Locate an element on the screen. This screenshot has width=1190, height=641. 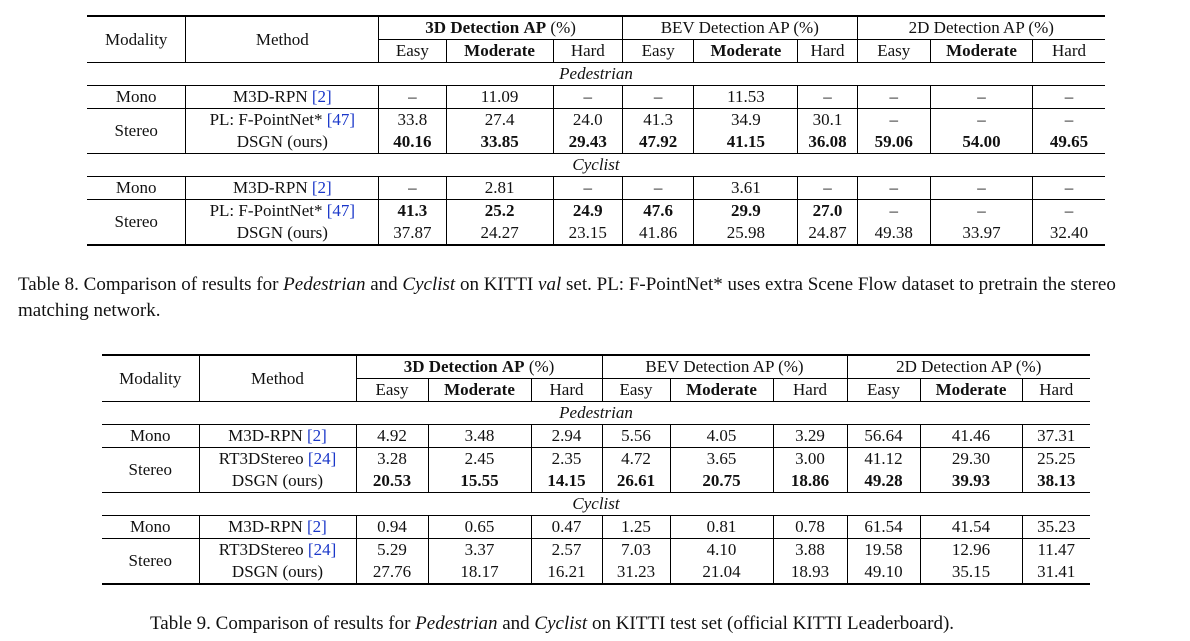
value-cell: 4.72 is located at coordinates (636, 458).